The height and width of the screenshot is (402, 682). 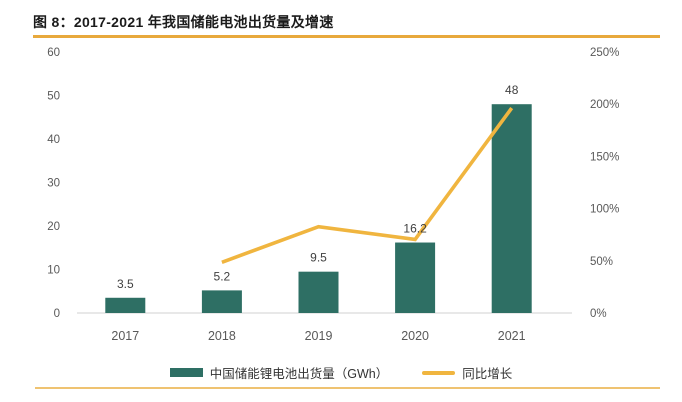 What do you see at coordinates (53, 227) in the screenshot?
I see `y-axis-left-tick-label: 20` at bounding box center [53, 227].